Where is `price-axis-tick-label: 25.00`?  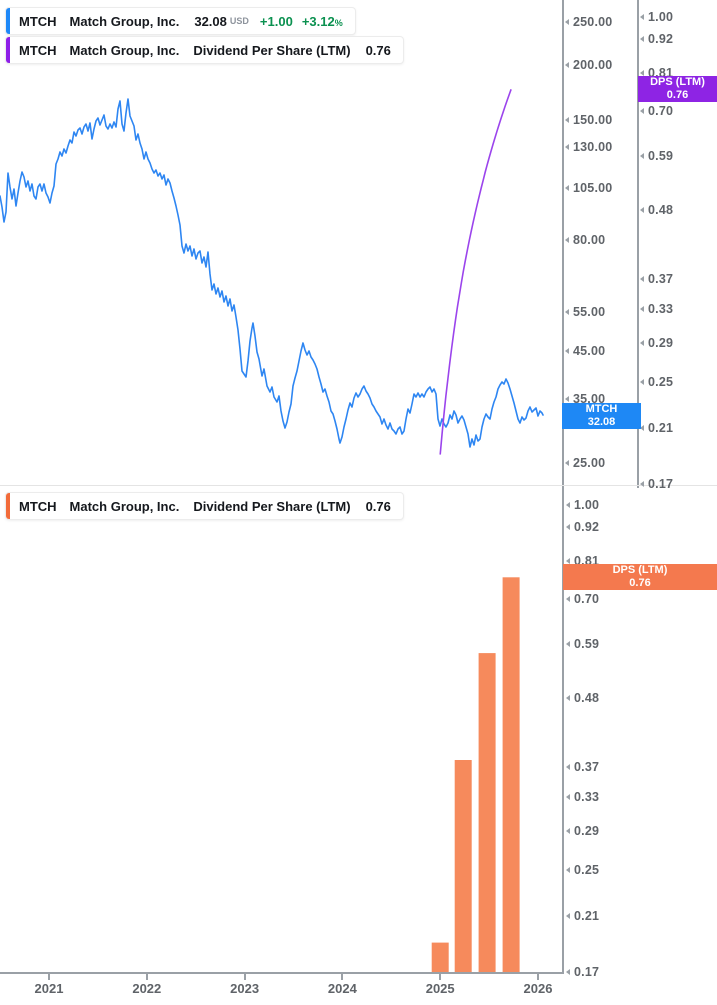 price-axis-tick-label: 25.00 is located at coordinates (589, 463).